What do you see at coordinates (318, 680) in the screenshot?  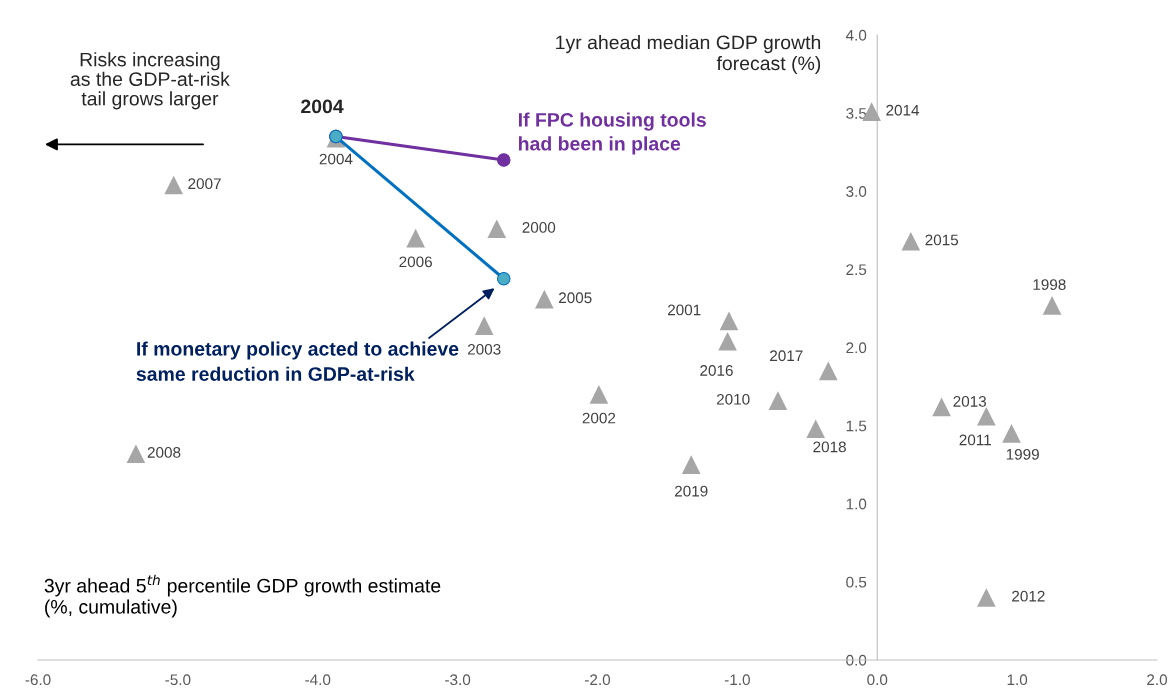 I see `x-tick-label: -4.0` at bounding box center [318, 680].